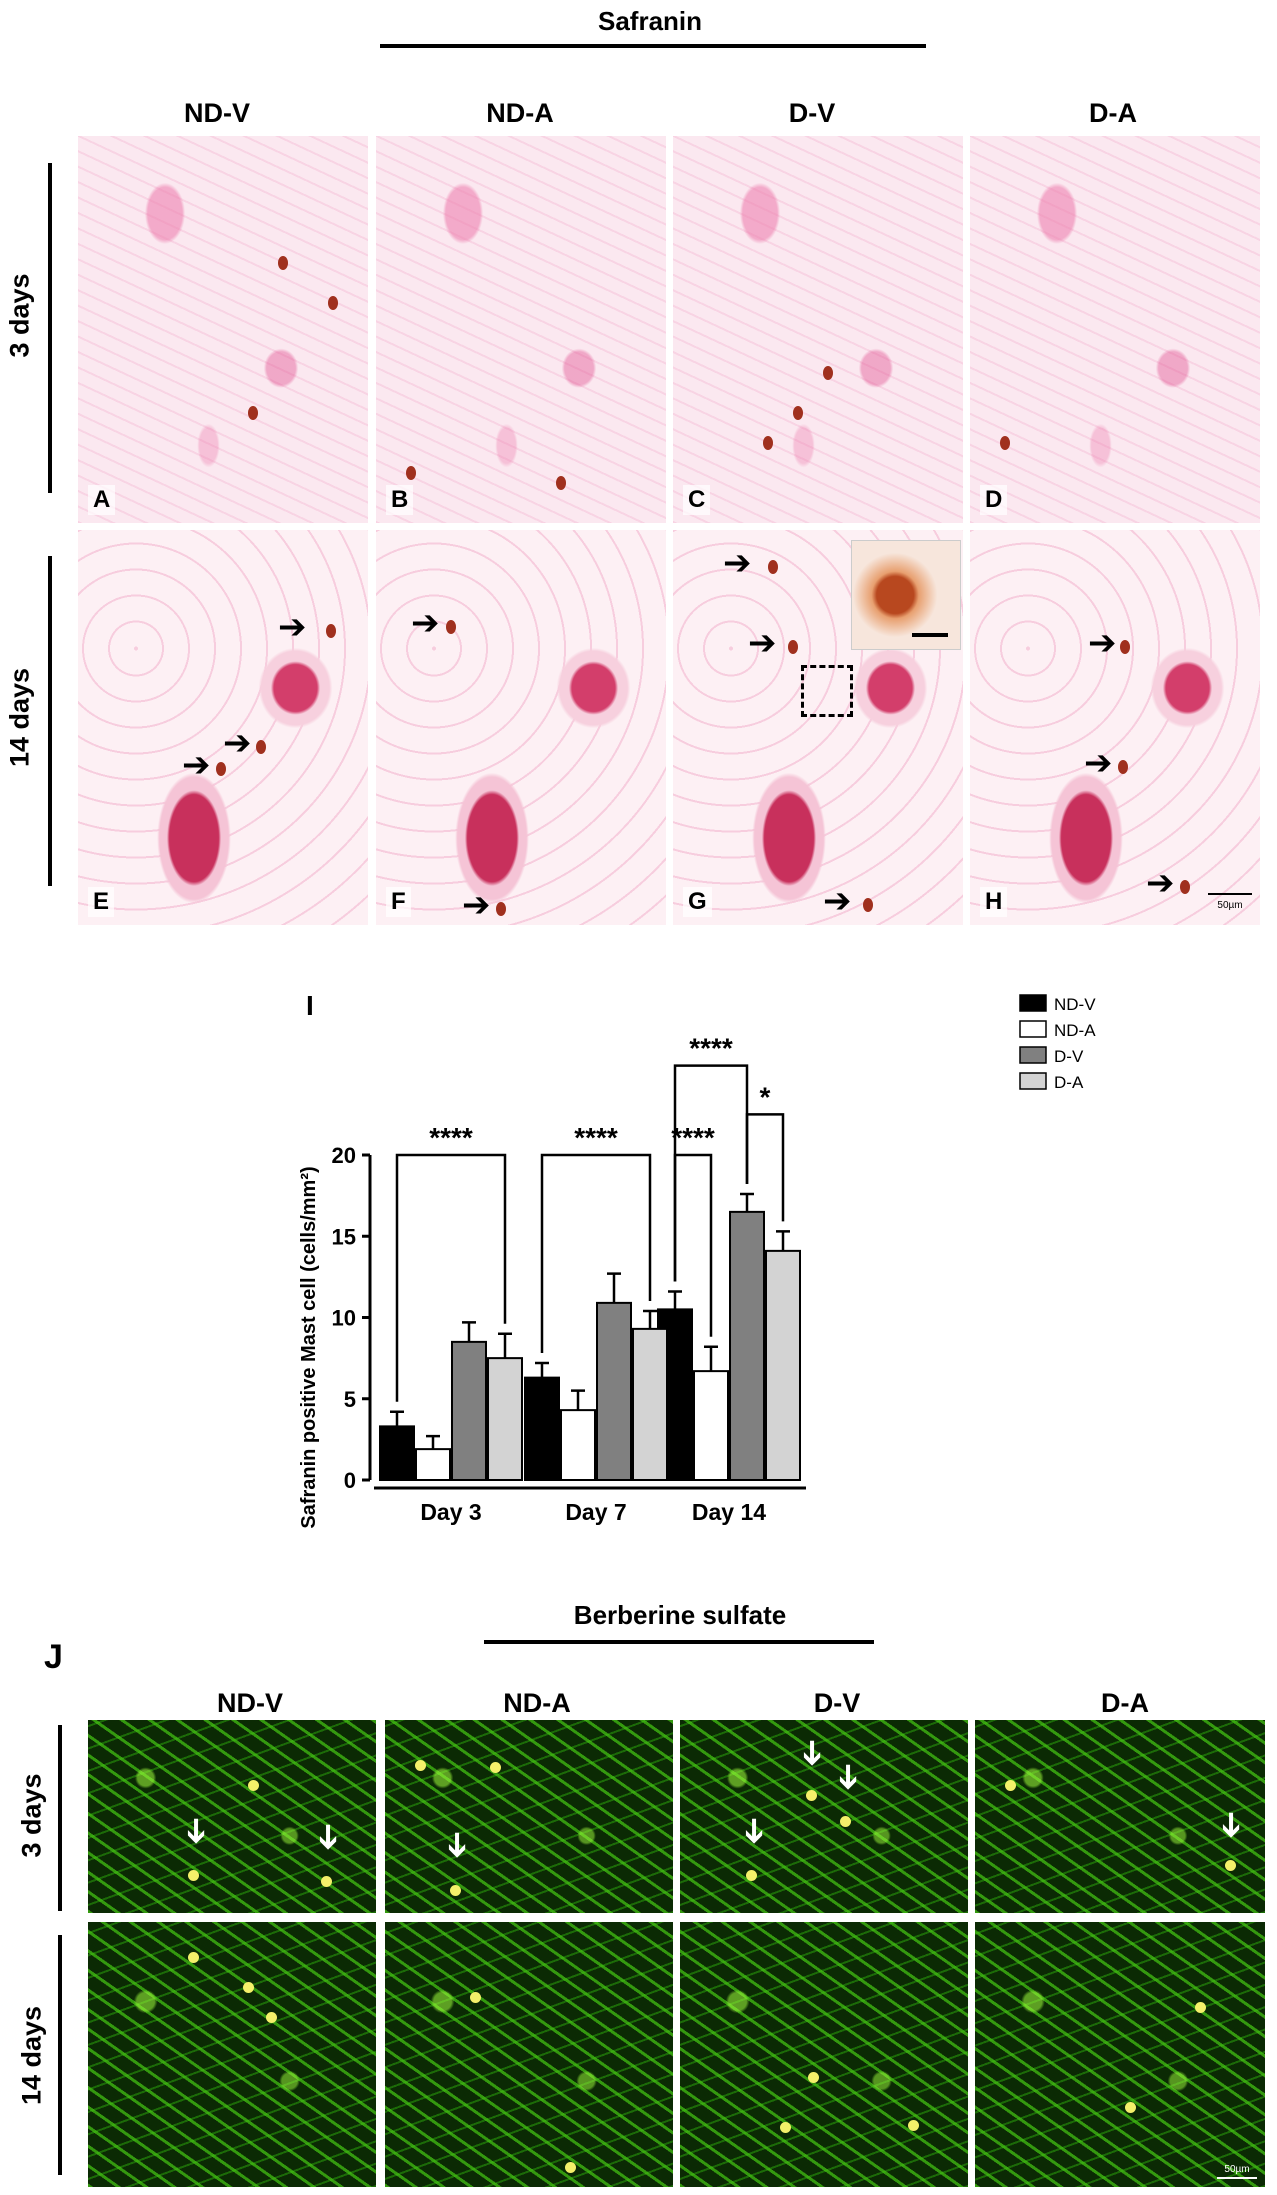 The height and width of the screenshot is (2195, 1277). Describe the element at coordinates (729, 1512) in the screenshot. I see `x-tick-label: Day 14` at that location.